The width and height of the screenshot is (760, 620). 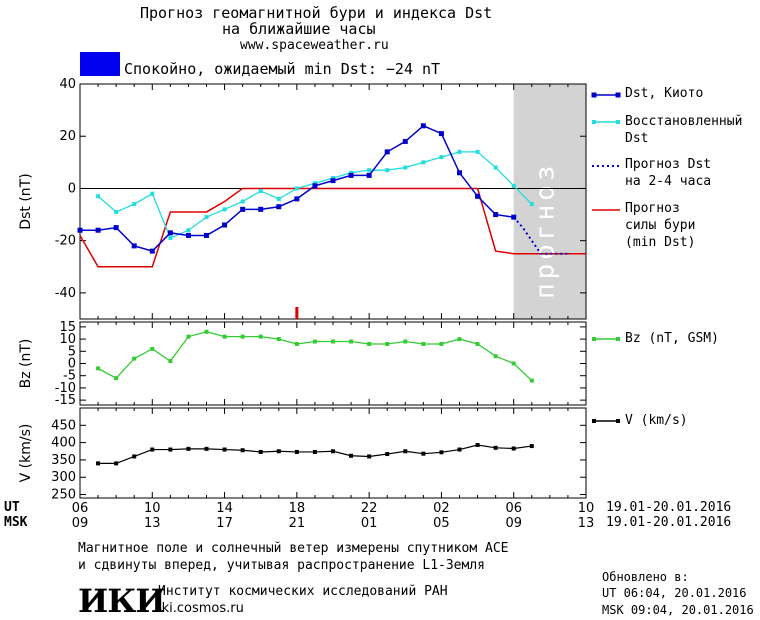 What do you see at coordinates (65, 241) in the screenshot?
I see `y-tick-label: -20` at bounding box center [65, 241].